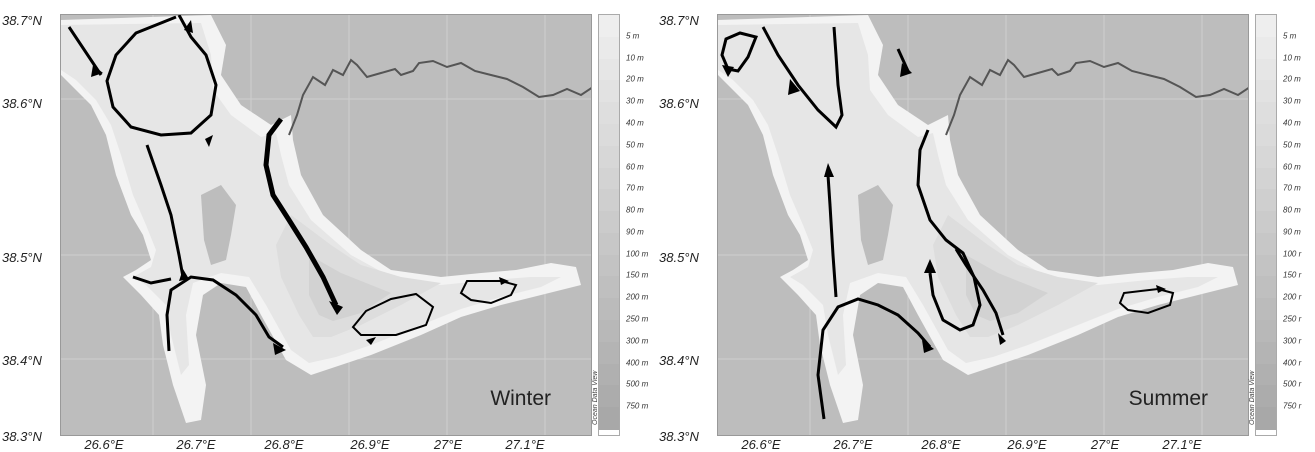  Describe the element at coordinates (284, 444) in the screenshot. I see `lon-label: 26.8°E` at that location.